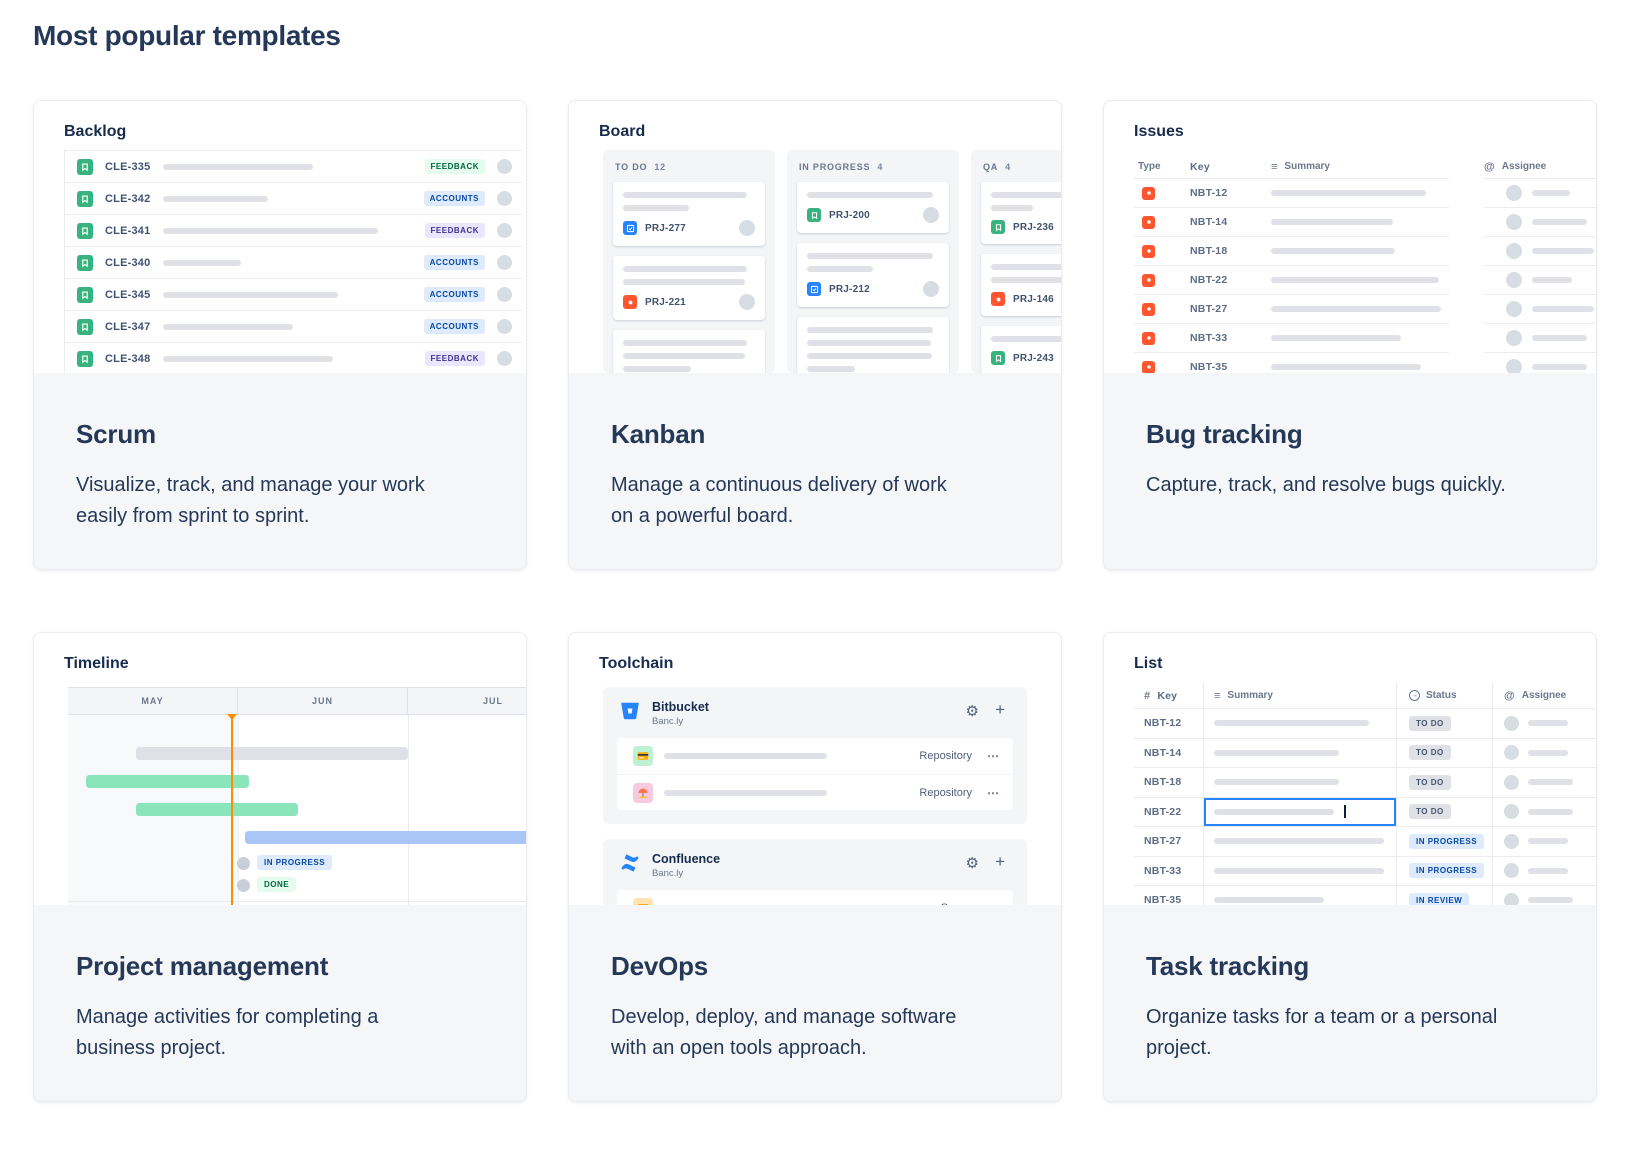 The width and height of the screenshot is (1630, 1152). Describe the element at coordinates (128, 294) in the screenshot. I see `issue-key: CLE-345` at that location.